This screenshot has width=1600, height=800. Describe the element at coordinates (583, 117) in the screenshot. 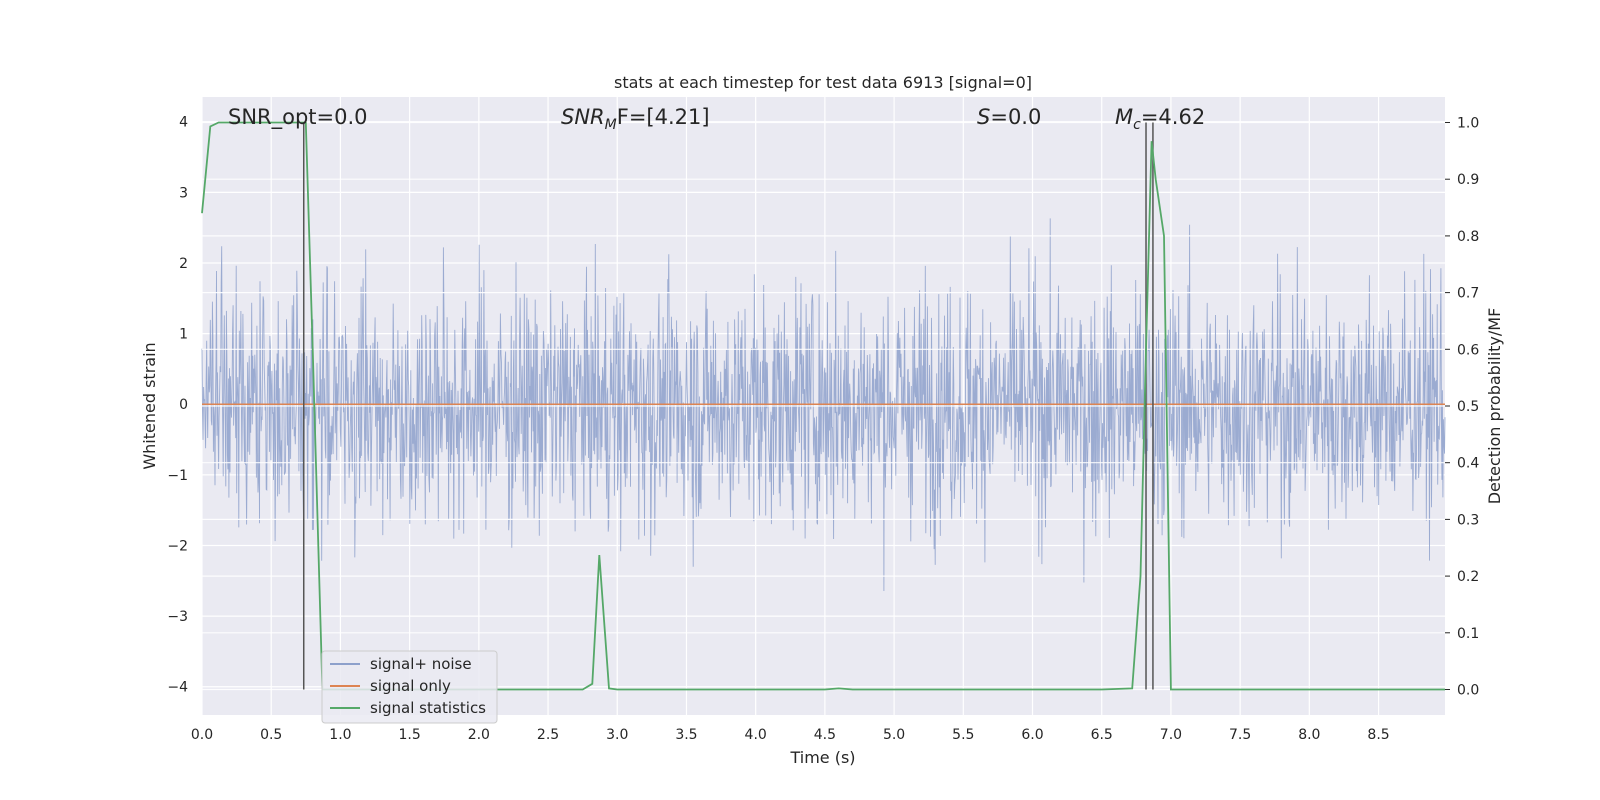

I see `snr-mf-prefix: SNR` at that location.